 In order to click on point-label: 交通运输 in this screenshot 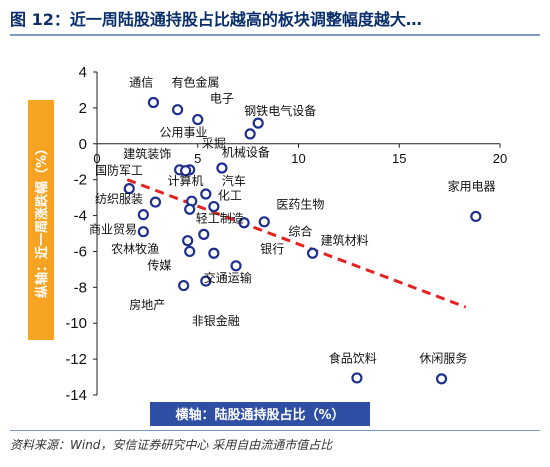, I will do `click(228, 277)`.